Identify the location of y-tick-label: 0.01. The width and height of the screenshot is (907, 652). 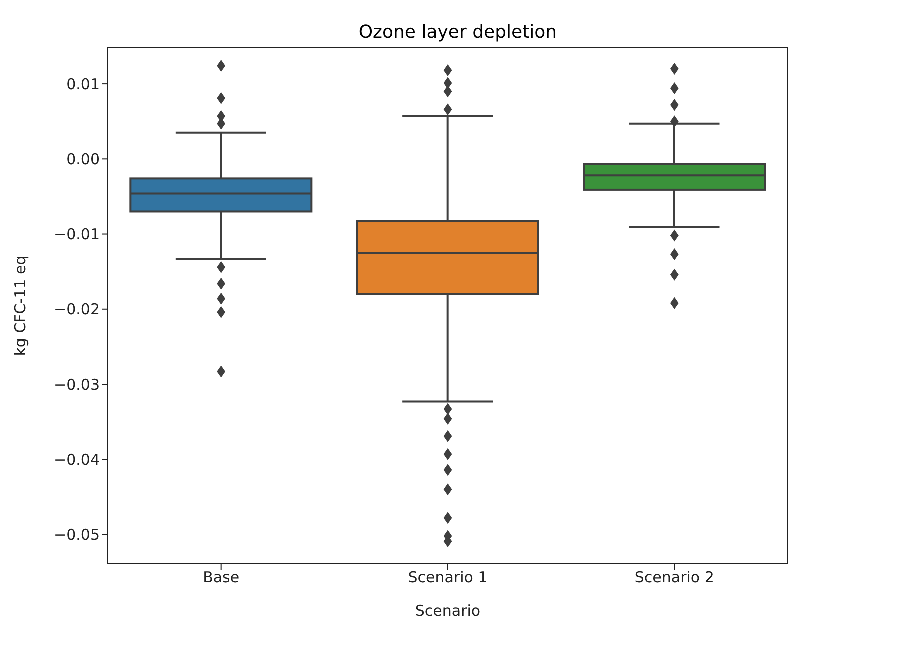
(83, 84).